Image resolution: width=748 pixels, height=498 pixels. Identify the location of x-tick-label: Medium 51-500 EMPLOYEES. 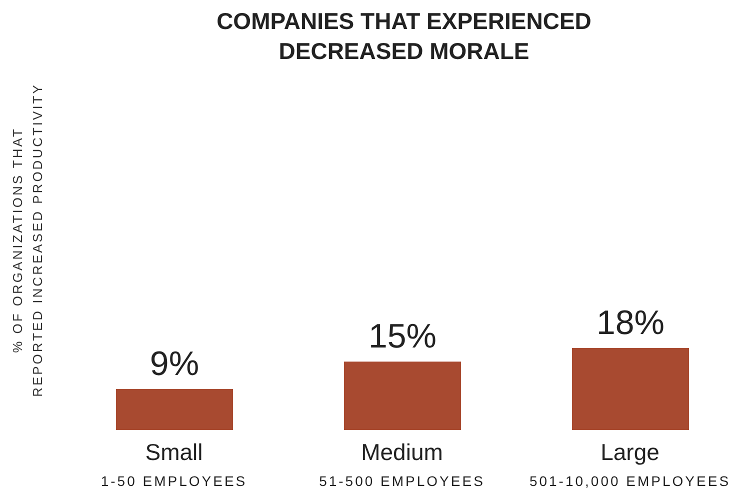
(402, 464).